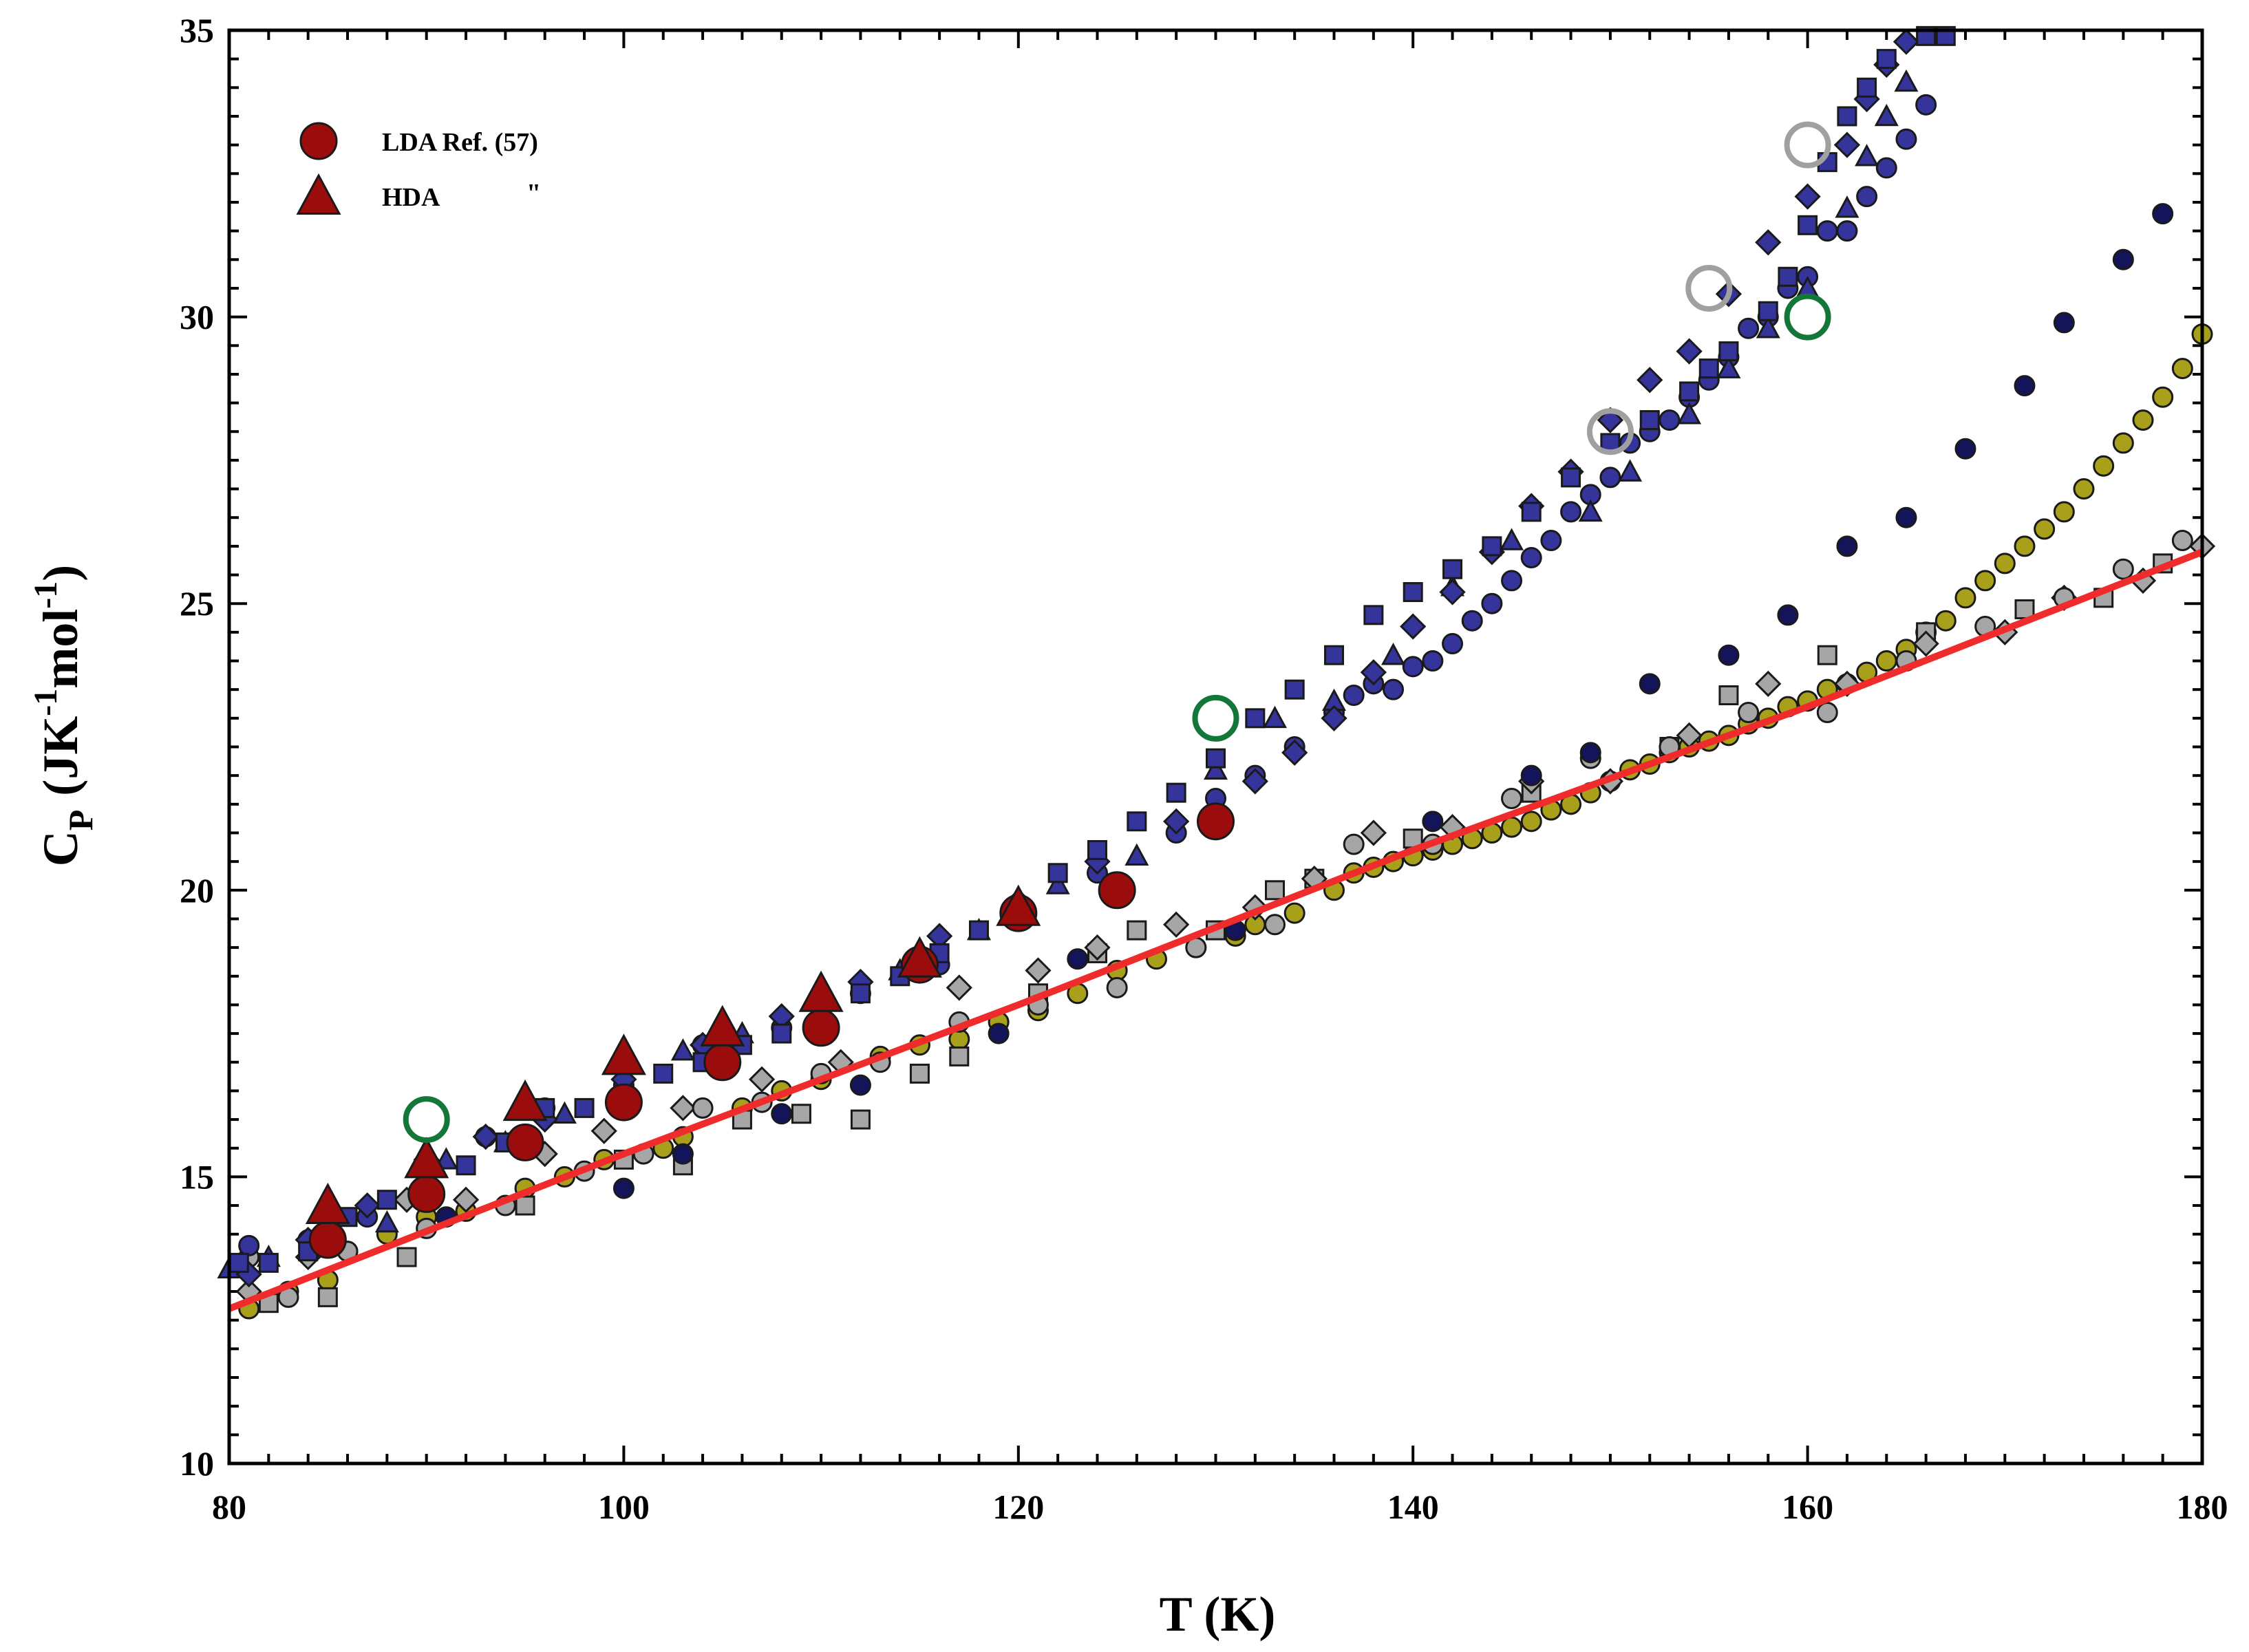  I want to click on y-axis-title: CP(JK-1mol-1), so click(64, 715).